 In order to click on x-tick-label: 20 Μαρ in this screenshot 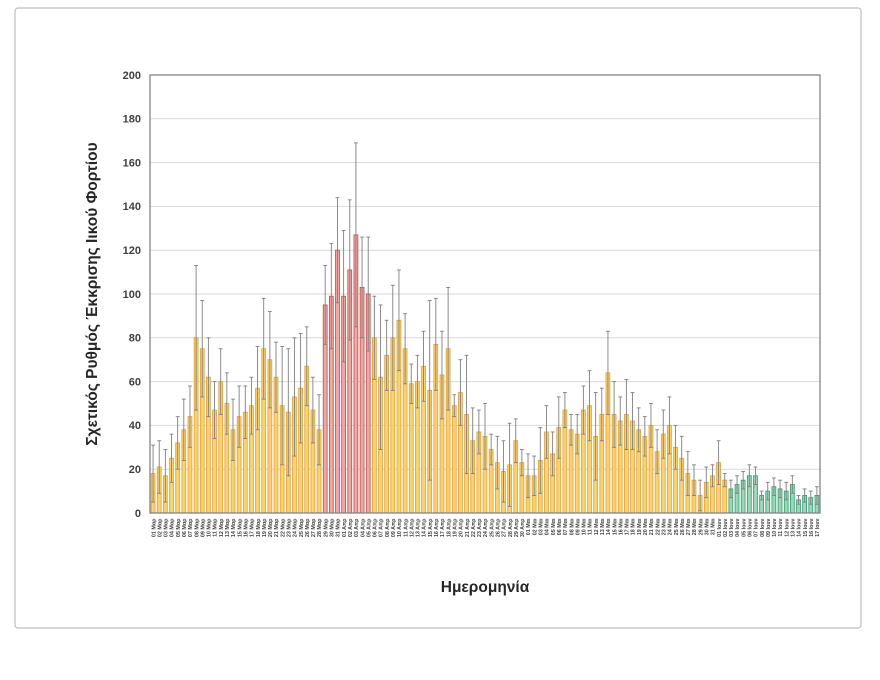, I will do `click(271, 527)`.